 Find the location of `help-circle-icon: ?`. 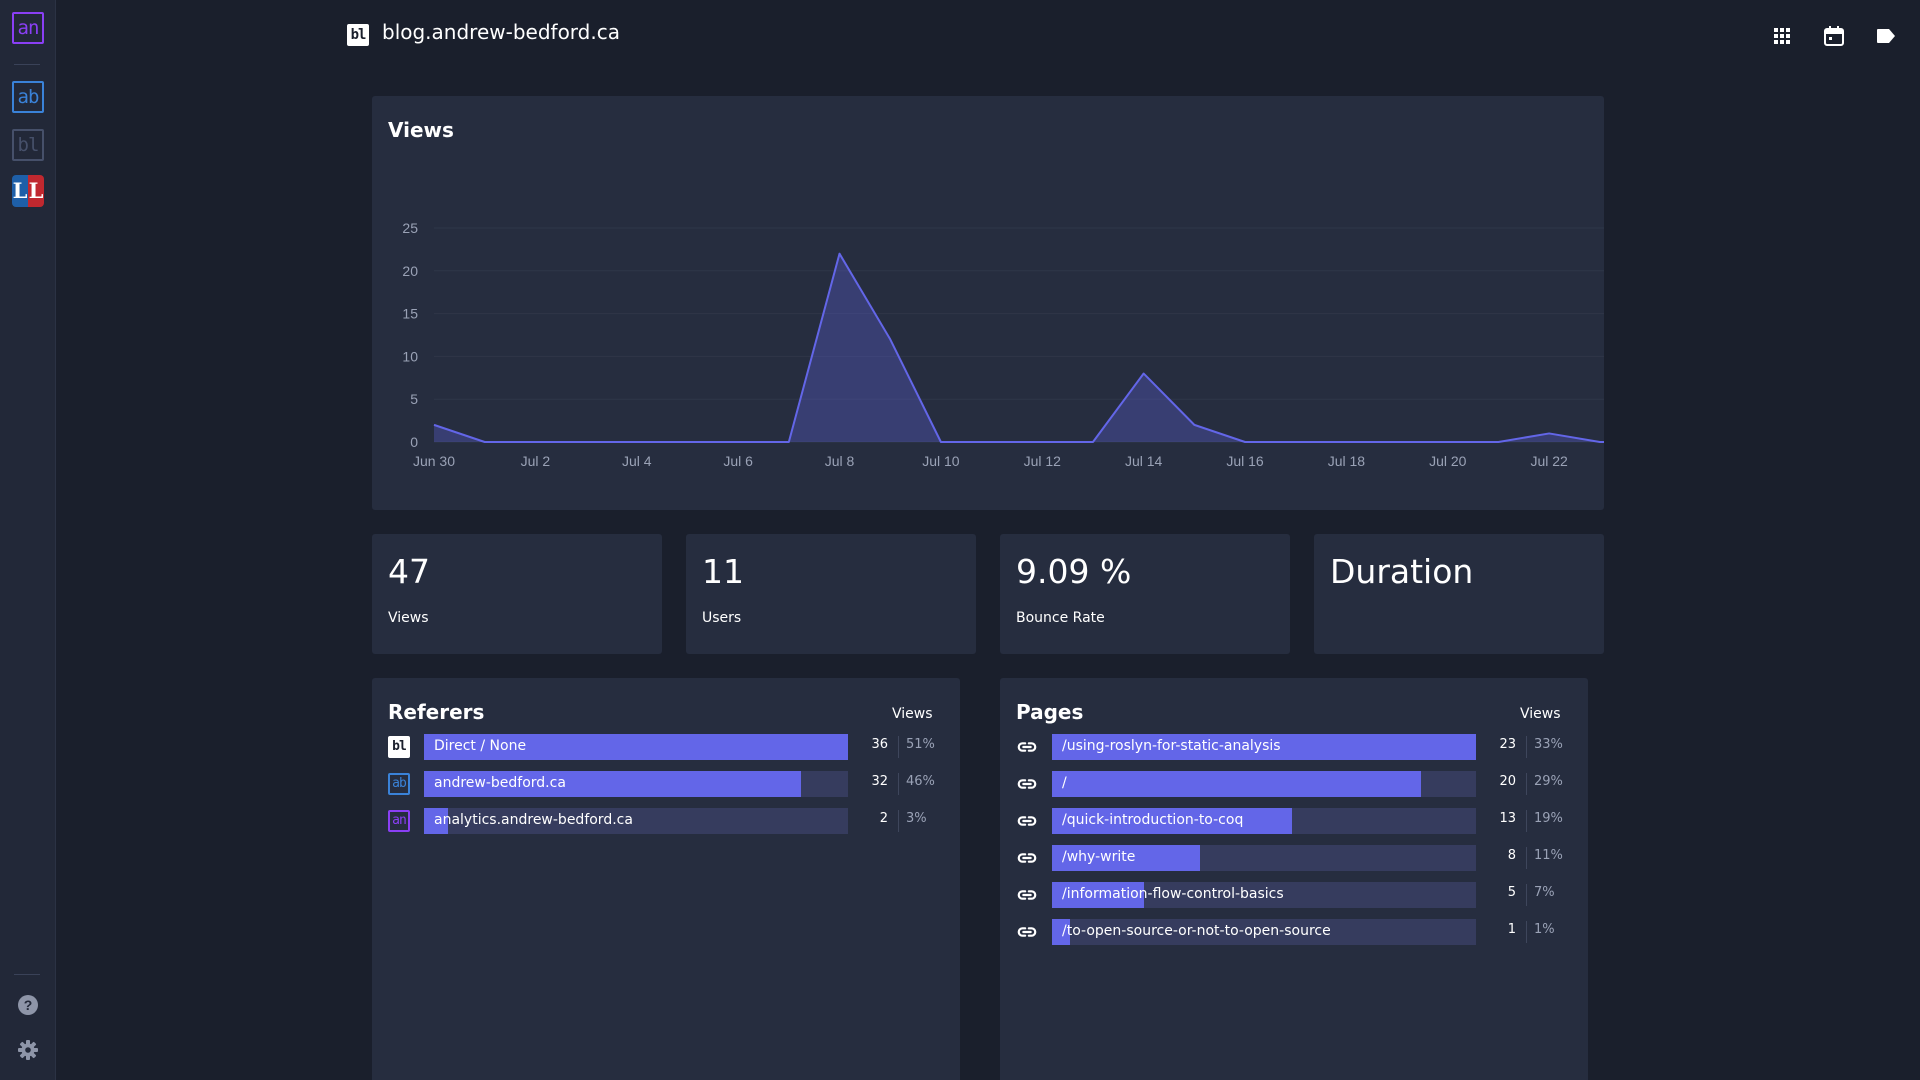

help-circle-icon: ? is located at coordinates (28, 1005).